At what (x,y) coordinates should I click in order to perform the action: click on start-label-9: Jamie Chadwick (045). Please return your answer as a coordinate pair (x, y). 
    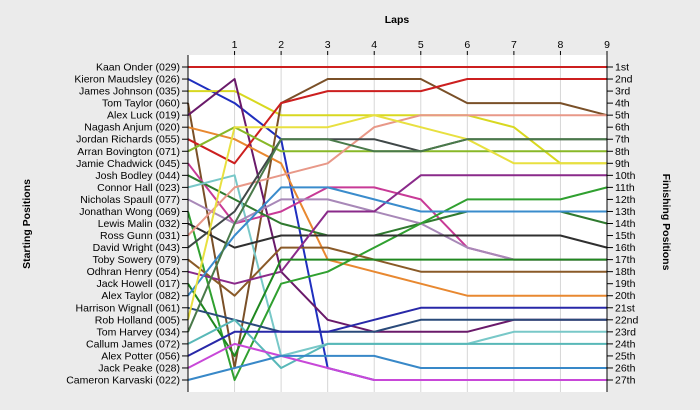
    Looking at the image, I should click on (128, 164).